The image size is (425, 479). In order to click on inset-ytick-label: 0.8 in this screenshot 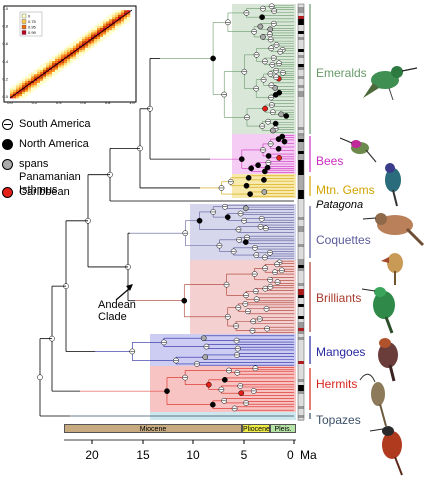, I will do `click(5, 26)`.